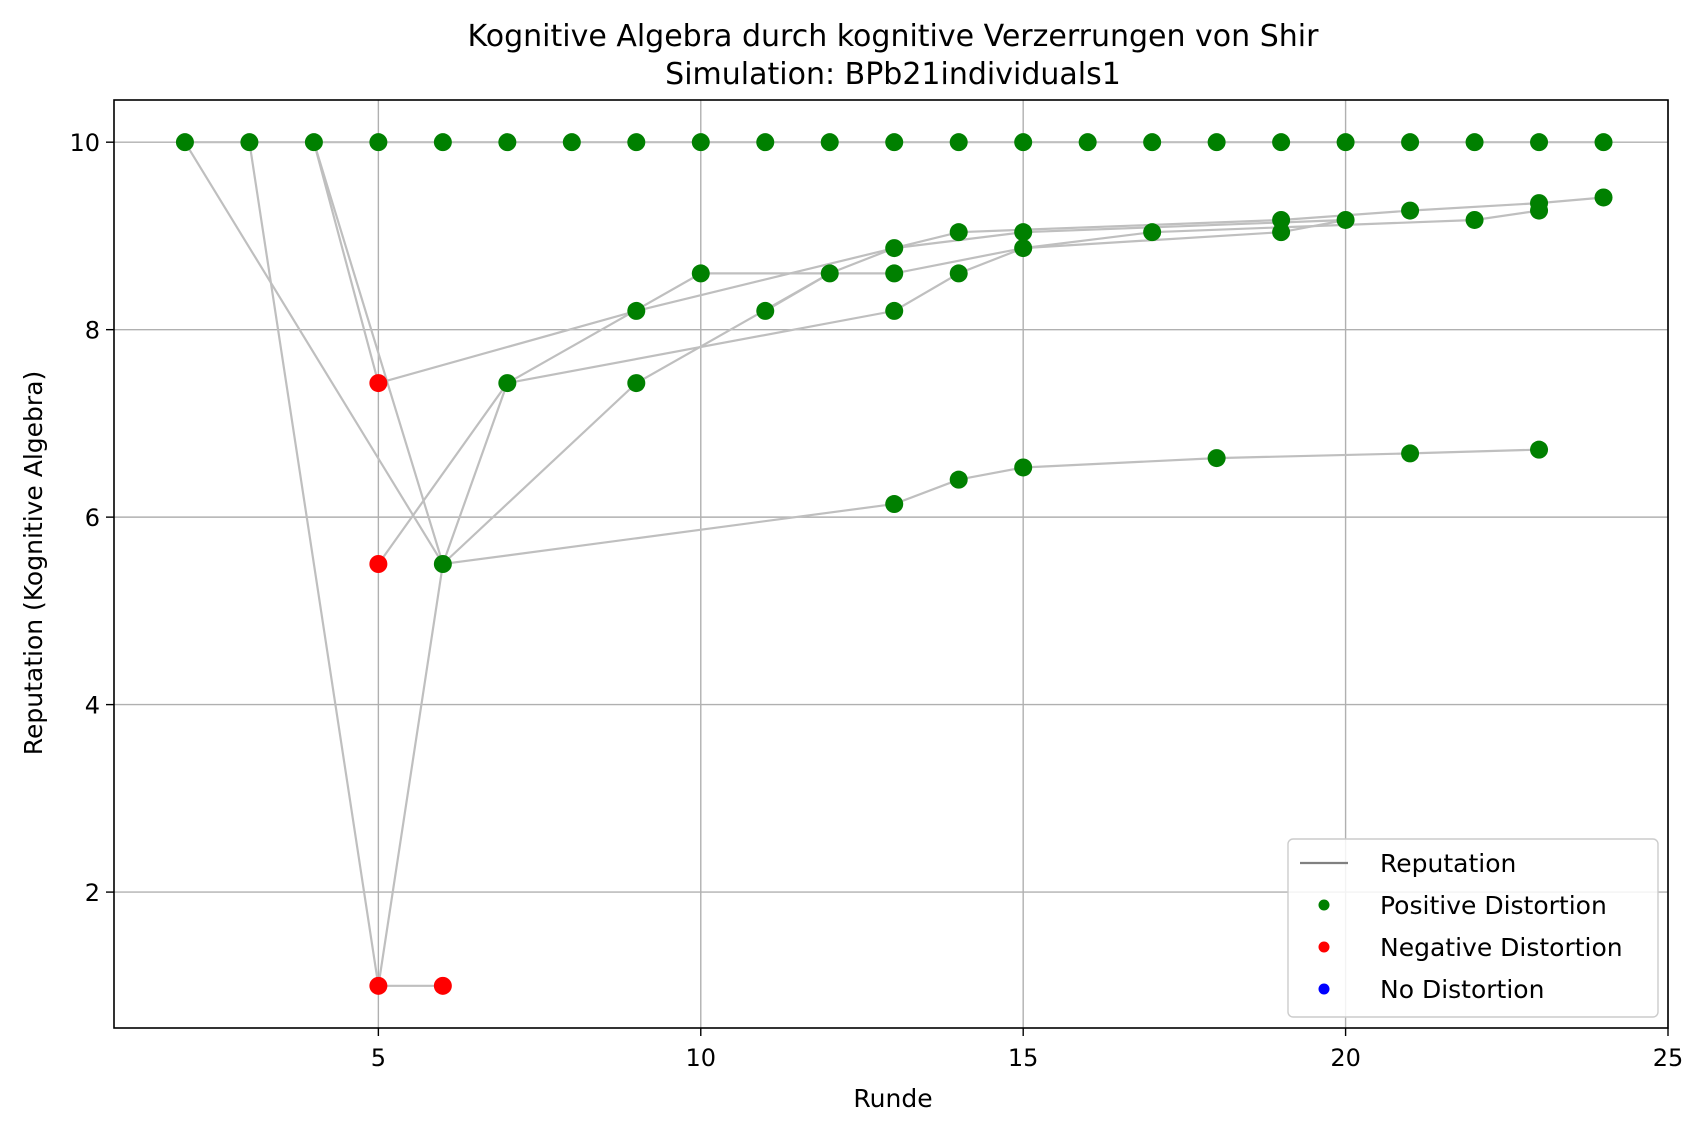 The image size is (1695, 1131). Describe the element at coordinates (1023, 1058) in the screenshot. I see `x-tick-label: 15` at that location.